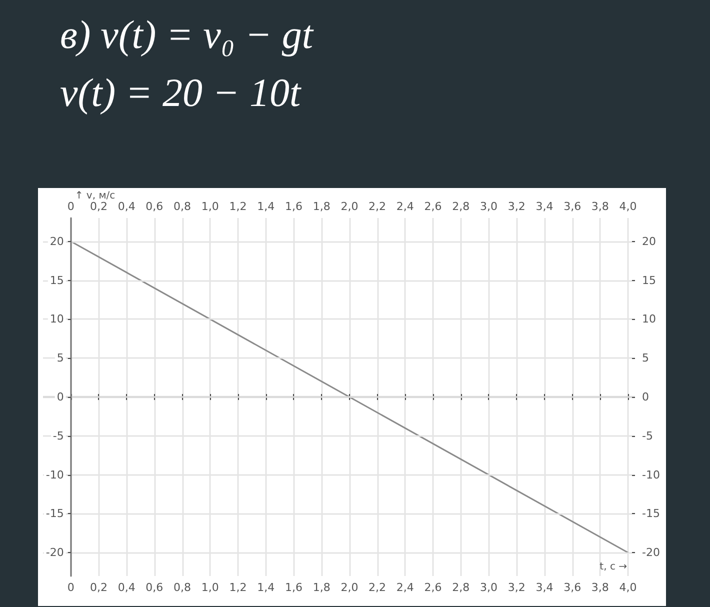 This screenshot has width=710, height=607. I want to click on x2-tick-label: 2,8, so click(461, 206).